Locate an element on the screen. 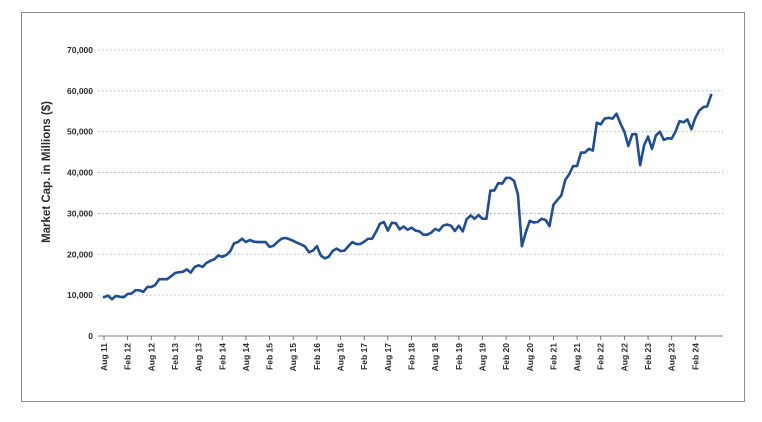 Image resolution: width=762 pixels, height=422 pixels. x-tick-label: Feb 21 is located at coordinates (553, 356).